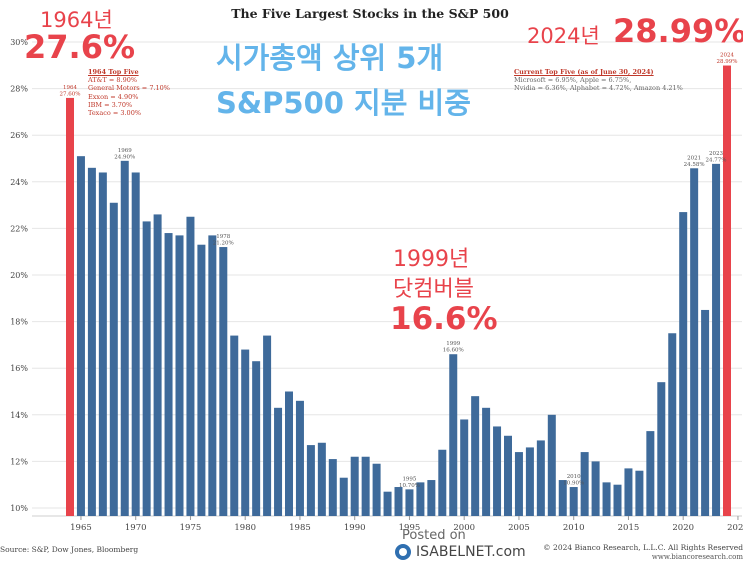  I want to click on x-tick-label: 1965, so click(81, 528).